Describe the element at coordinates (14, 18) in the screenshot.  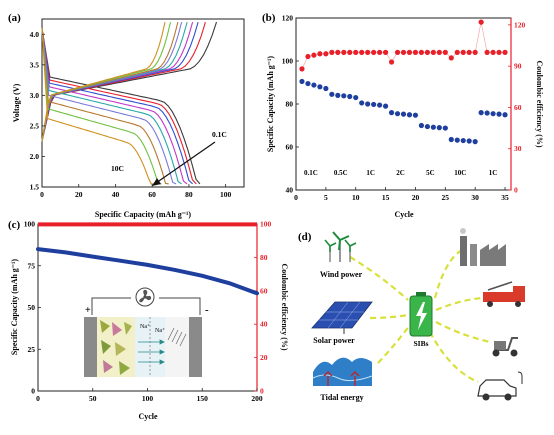
I see `panel-label-a: (a)` at that location.